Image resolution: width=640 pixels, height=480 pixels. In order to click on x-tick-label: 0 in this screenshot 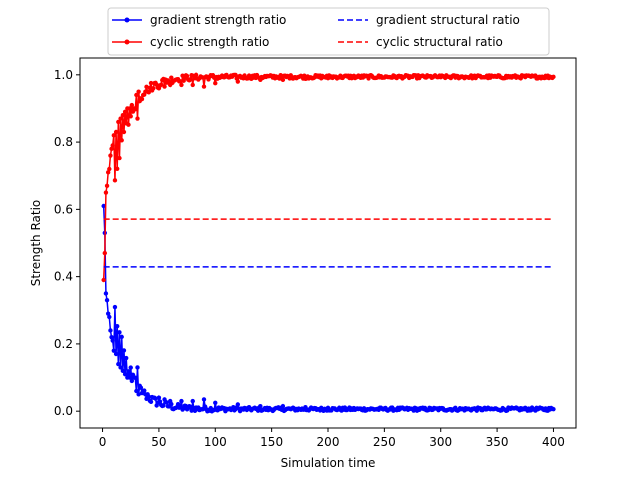, I will do `click(103, 442)`.